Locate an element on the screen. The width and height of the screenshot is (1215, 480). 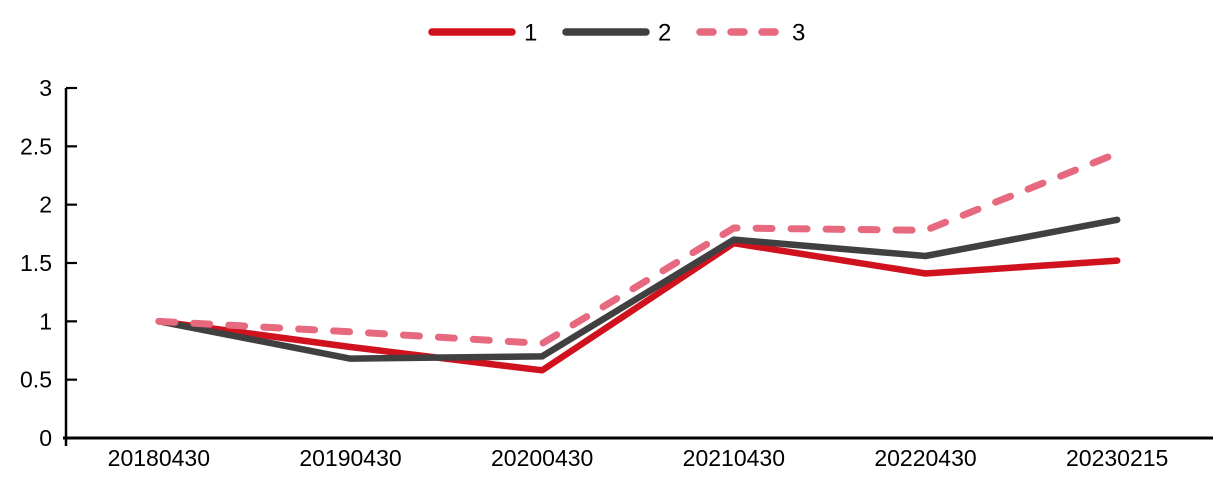
y-tick-label: 1 is located at coordinates (45, 321).